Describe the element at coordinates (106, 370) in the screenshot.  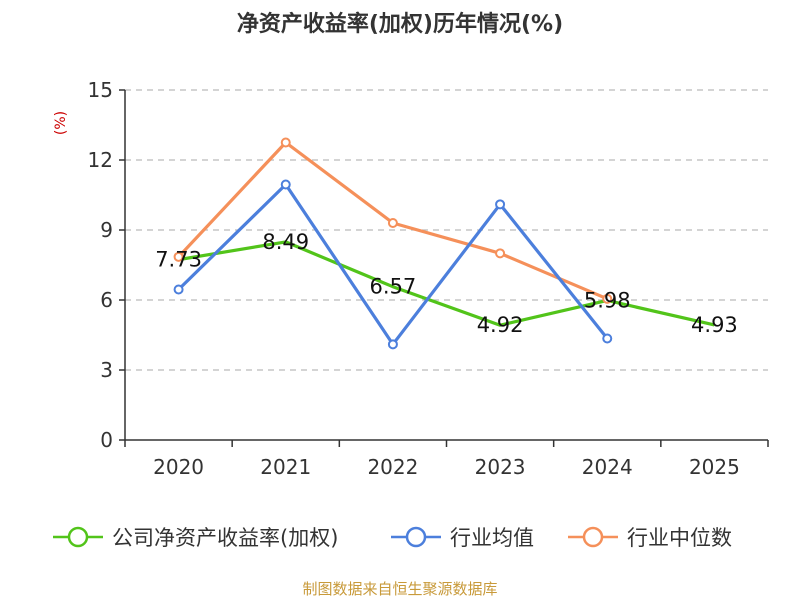
I see `y-tick-label: 3` at that location.